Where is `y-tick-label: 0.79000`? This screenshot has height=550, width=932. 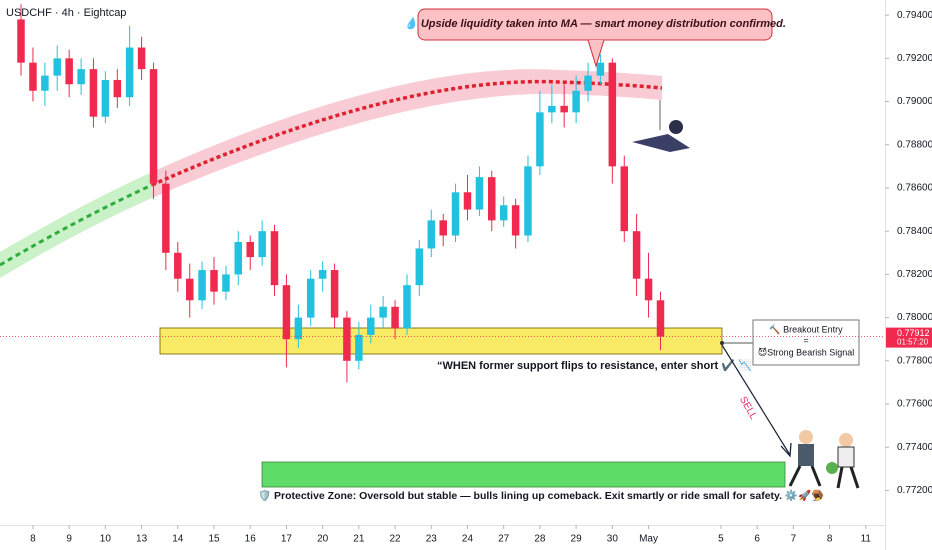
y-tick-label: 0.79000 is located at coordinates (914, 101).